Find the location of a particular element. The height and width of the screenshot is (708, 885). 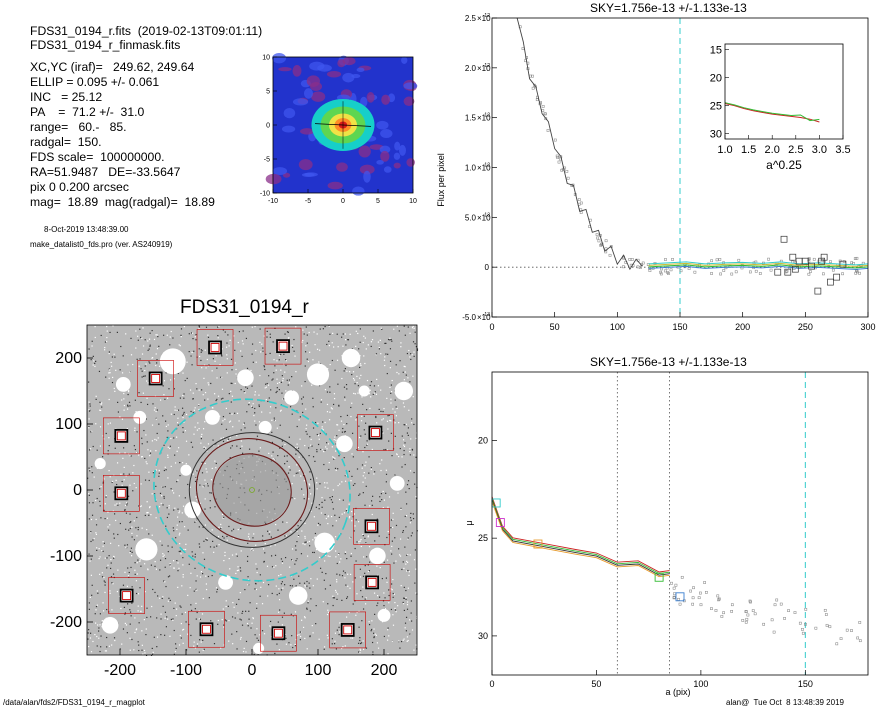

flux-ytick-mantissa: 2.0 is located at coordinates (471, 68).